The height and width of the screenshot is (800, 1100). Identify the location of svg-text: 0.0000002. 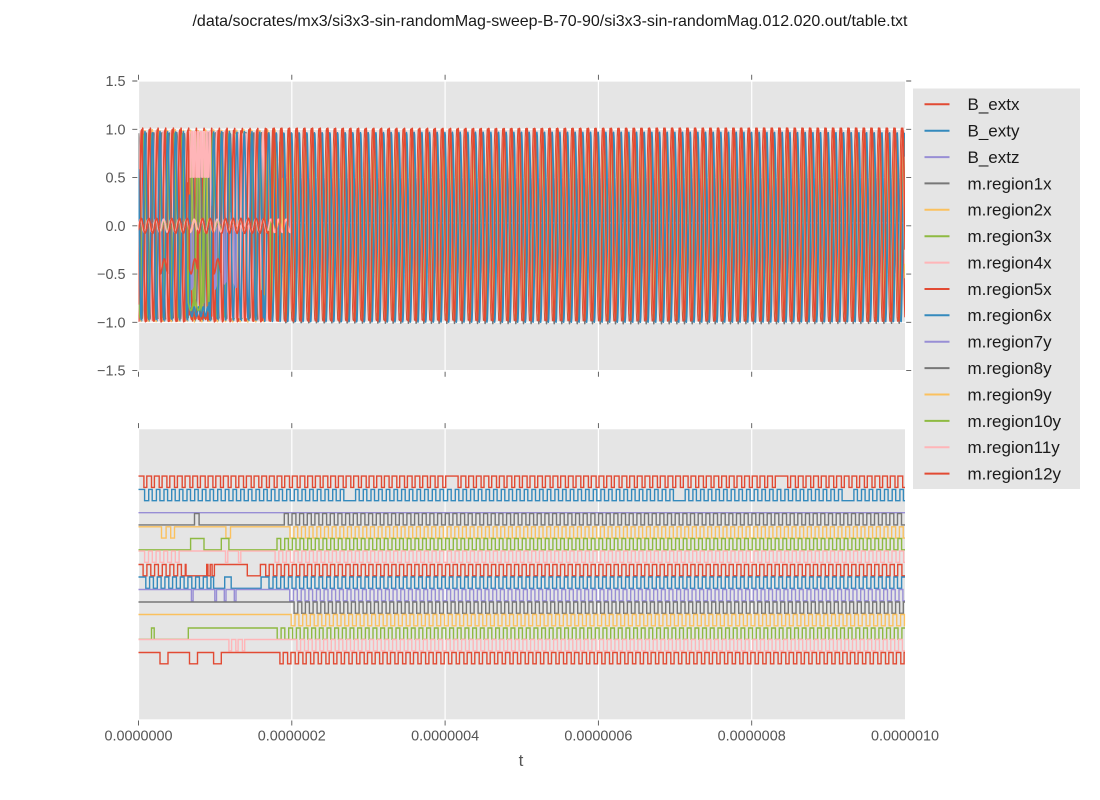
(292, 736).